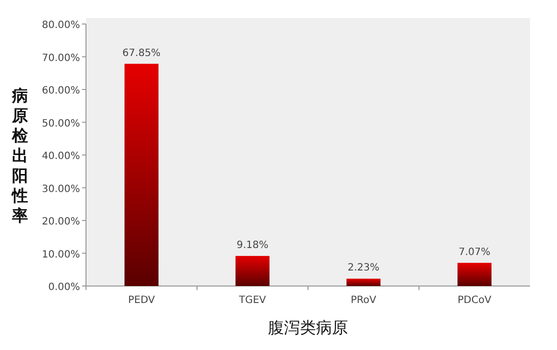 Image resolution: width=557 pixels, height=350 pixels. I want to click on y-tick-label: 60.00%, so click(61, 91).